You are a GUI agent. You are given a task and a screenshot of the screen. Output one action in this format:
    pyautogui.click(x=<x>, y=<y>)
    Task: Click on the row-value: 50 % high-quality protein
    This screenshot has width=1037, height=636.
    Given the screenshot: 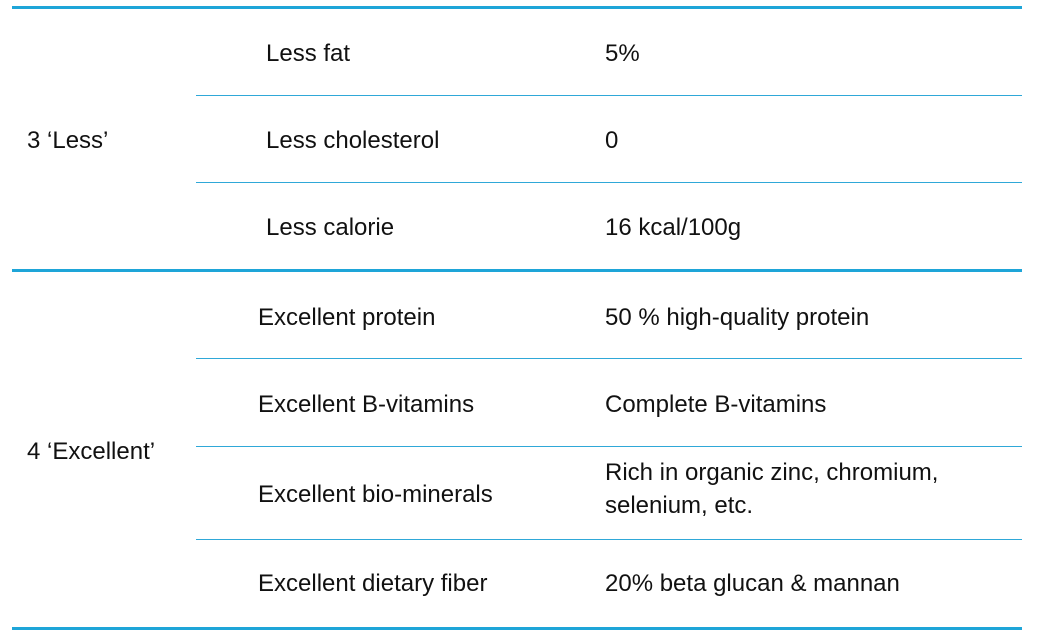 What is the action you would take?
    pyautogui.click(x=737, y=317)
    